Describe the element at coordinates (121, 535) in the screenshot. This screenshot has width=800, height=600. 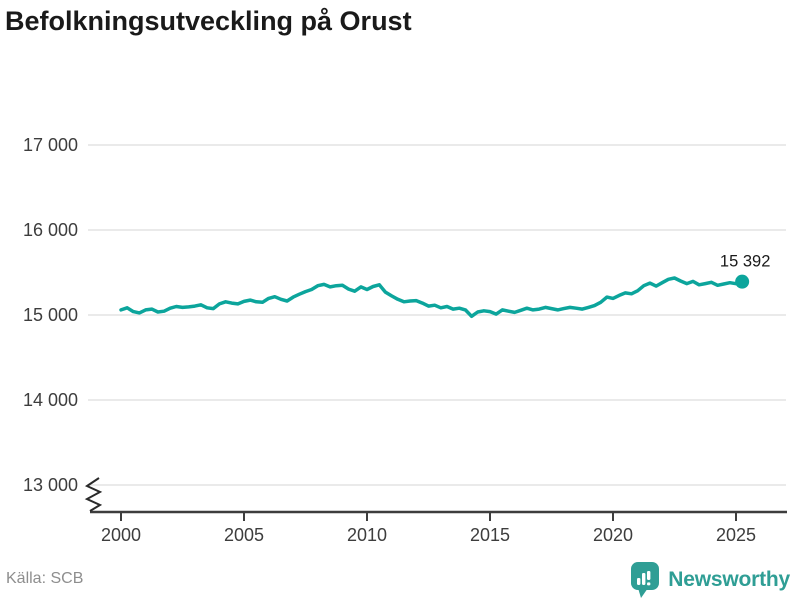
I see `x-tick-label: 2000` at that location.